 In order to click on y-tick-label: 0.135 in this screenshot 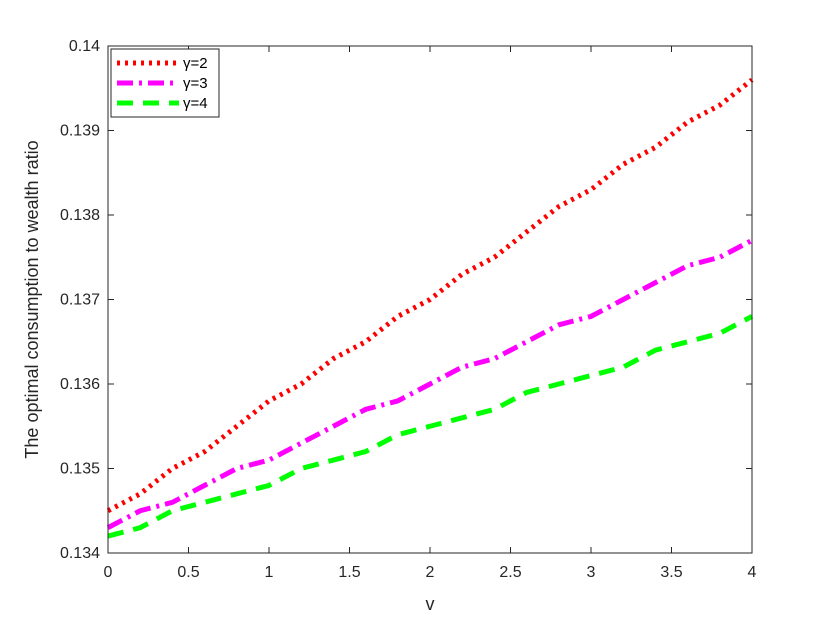, I will do `click(80, 469)`.